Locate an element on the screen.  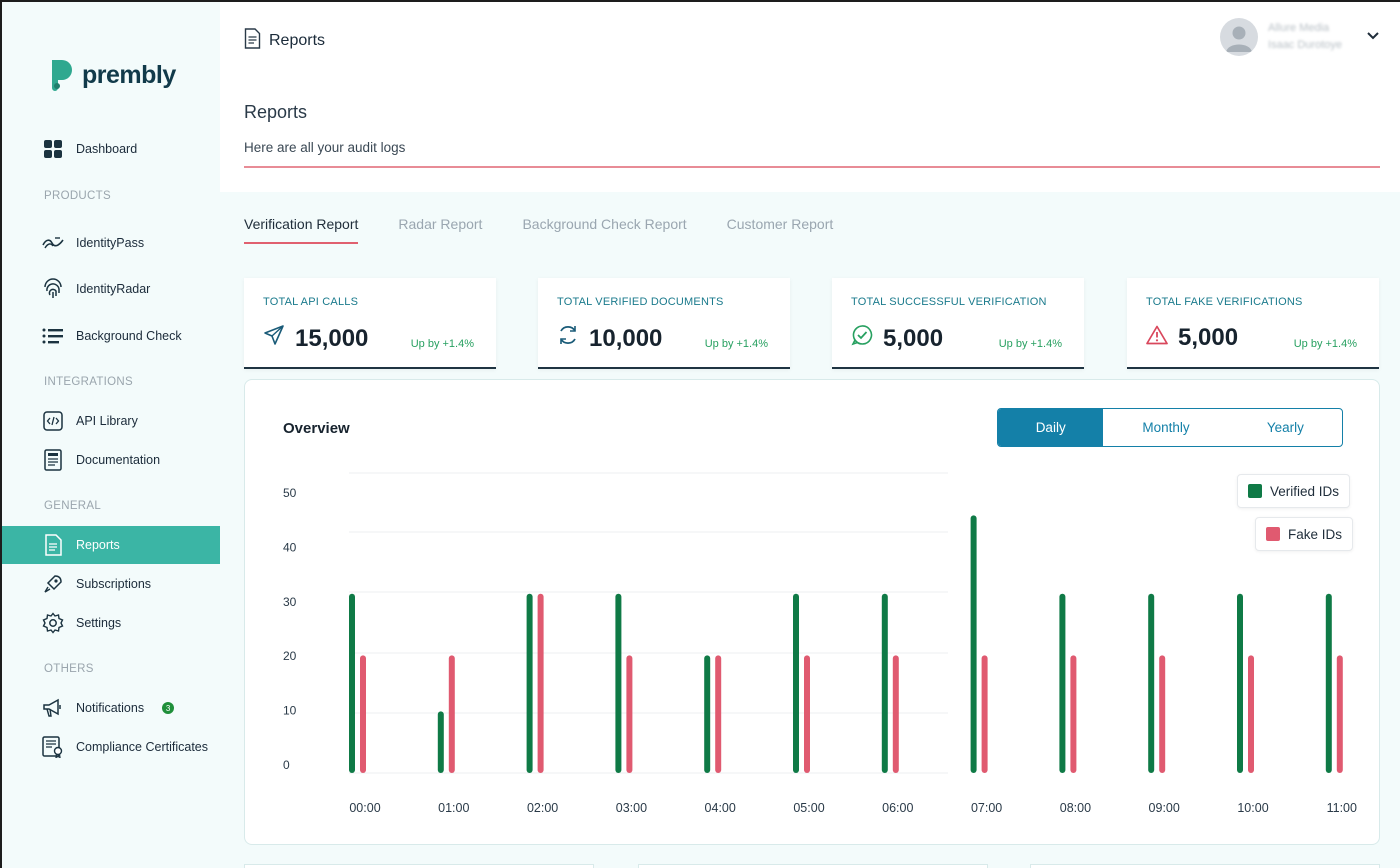
section-label-products: PRODUCTS is located at coordinates (77, 196).